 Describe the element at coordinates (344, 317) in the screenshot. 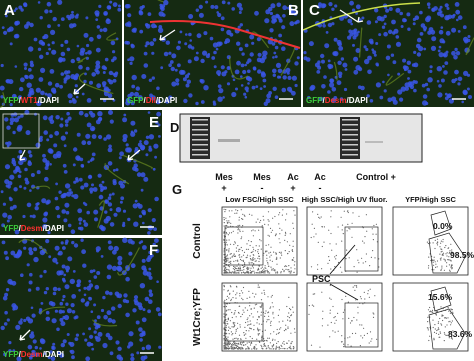

I see `scatter-plot` at that location.